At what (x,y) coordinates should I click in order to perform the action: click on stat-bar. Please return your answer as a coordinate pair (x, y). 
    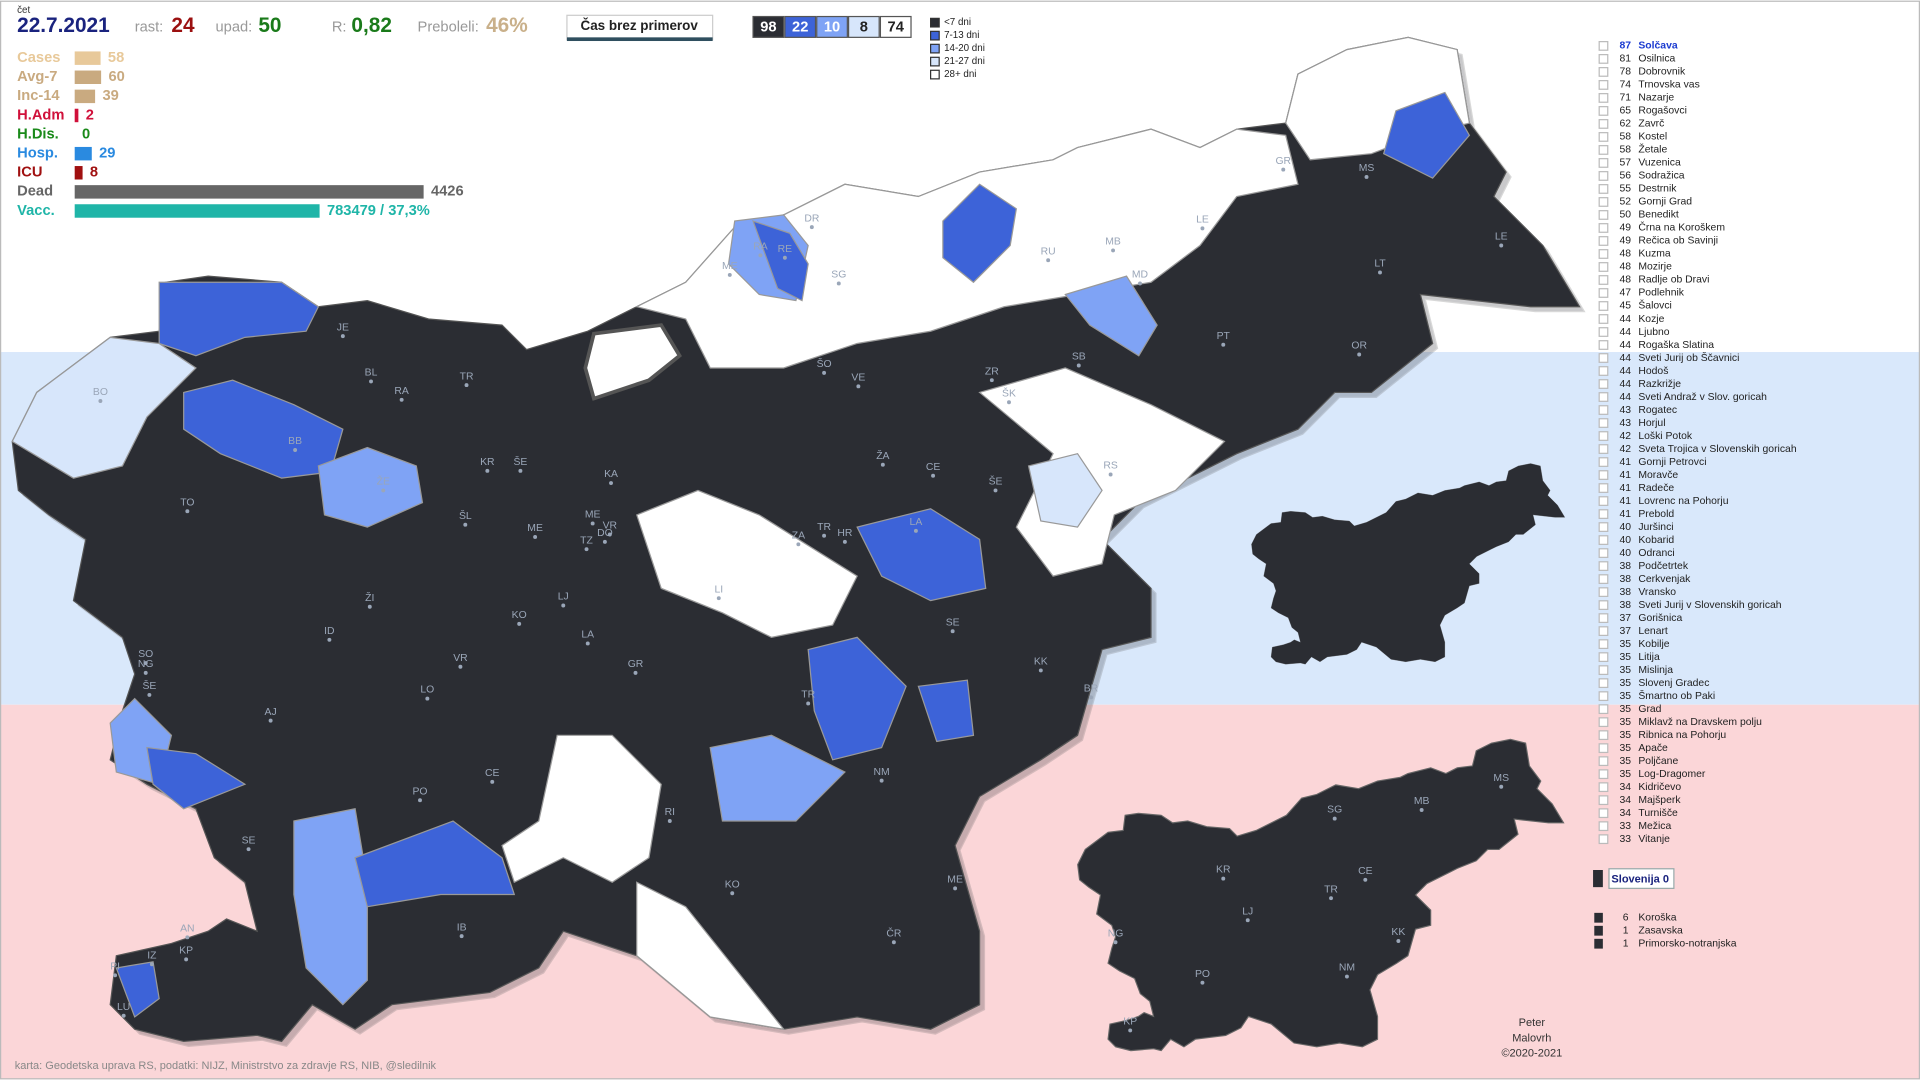
    Looking at the image, I should click on (197, 211).